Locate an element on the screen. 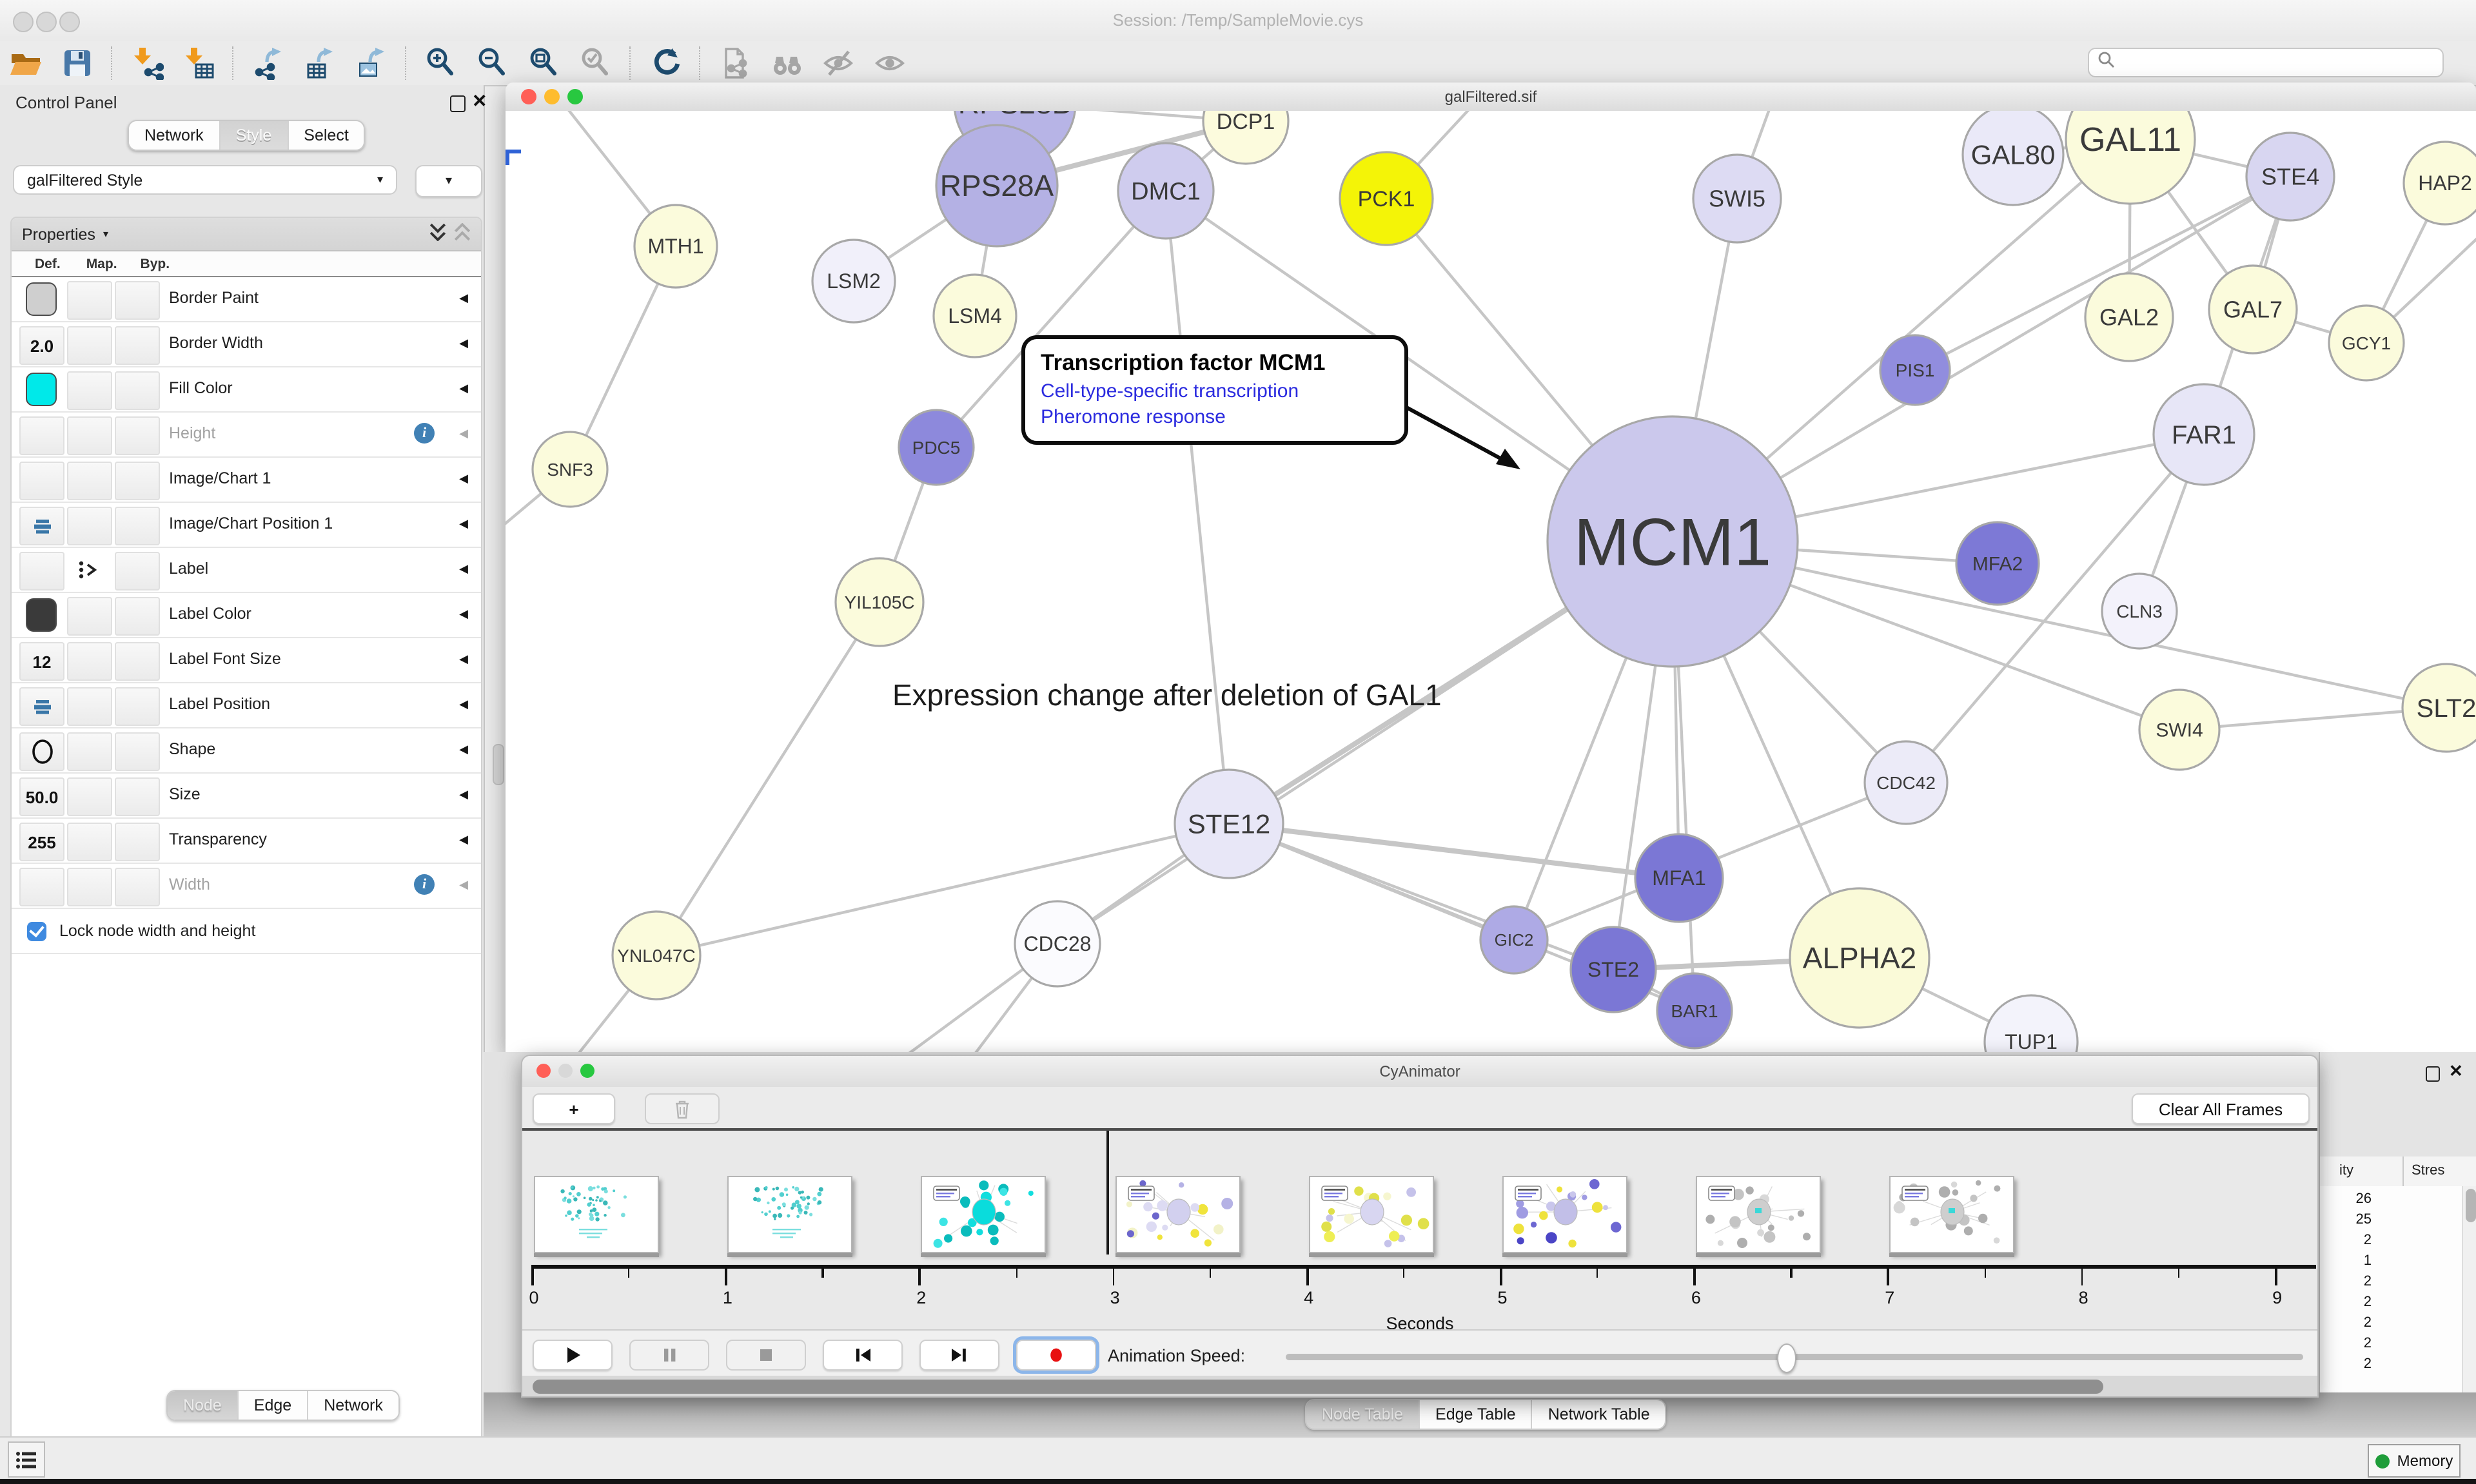  property-row-image-chart-1: Image/Chart 1 ◀ is located at coordinates (246, 480).